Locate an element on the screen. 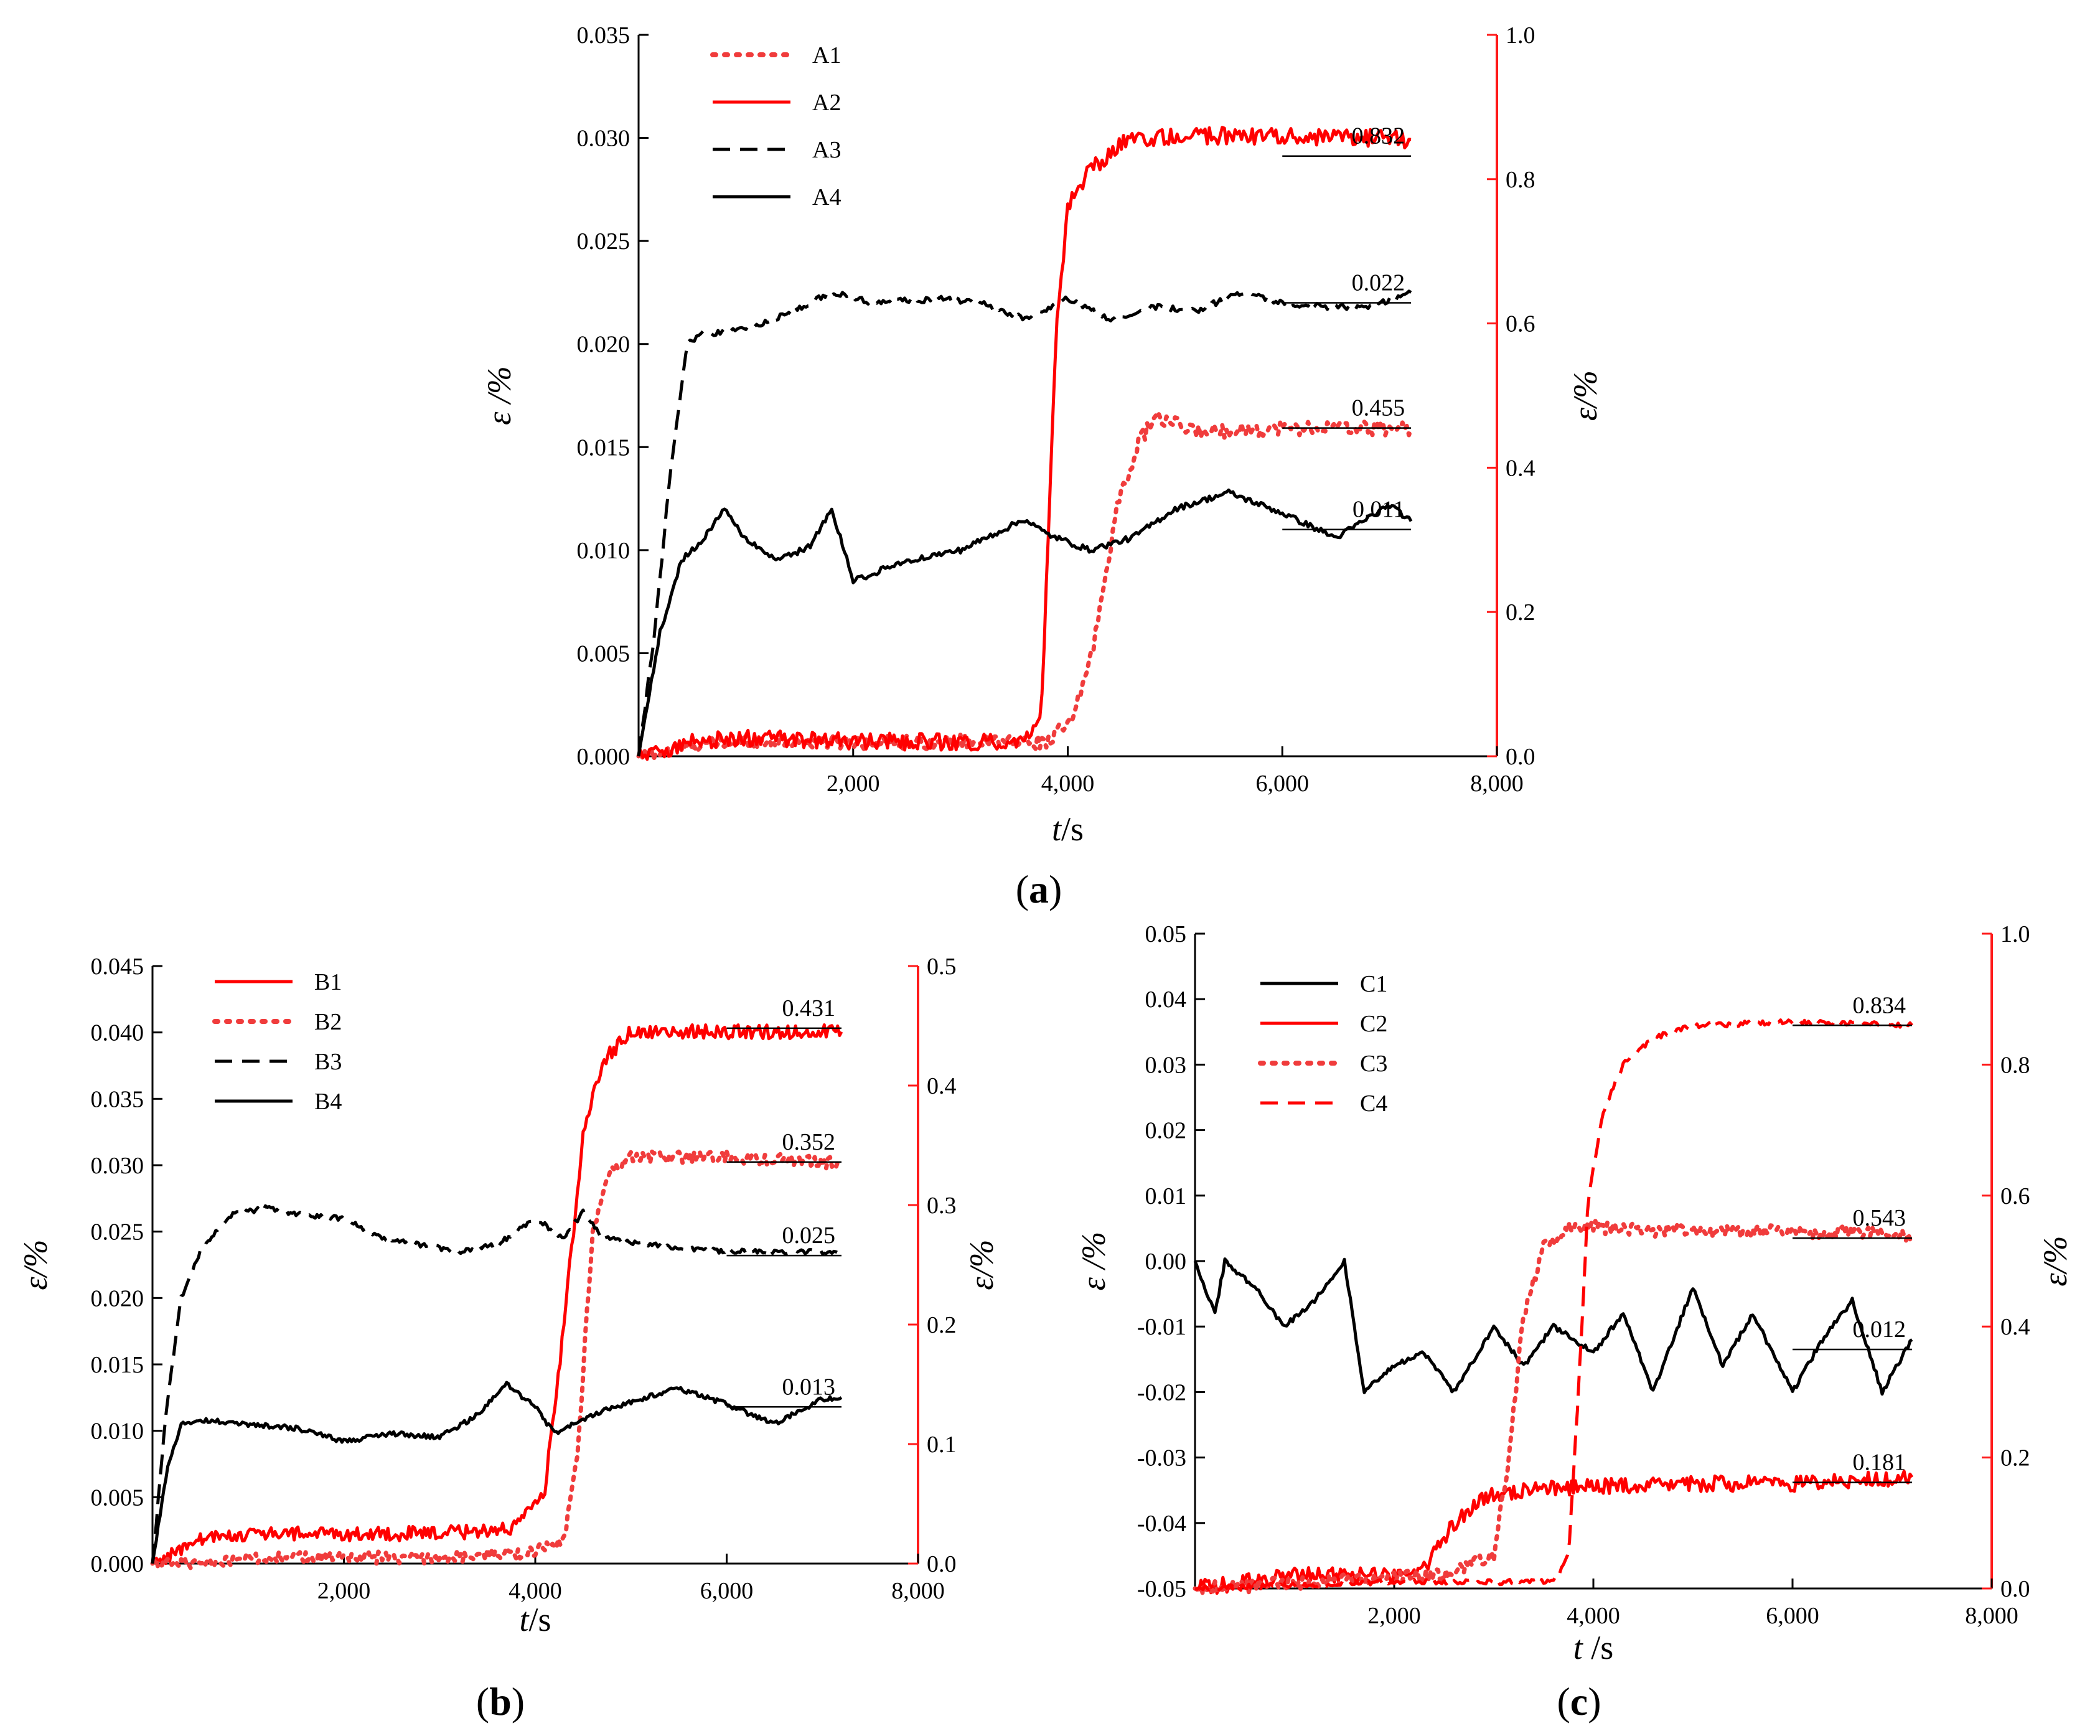 The image size is (2100, 1736). panel-label: (b) is located at coordinates (500, 1702).